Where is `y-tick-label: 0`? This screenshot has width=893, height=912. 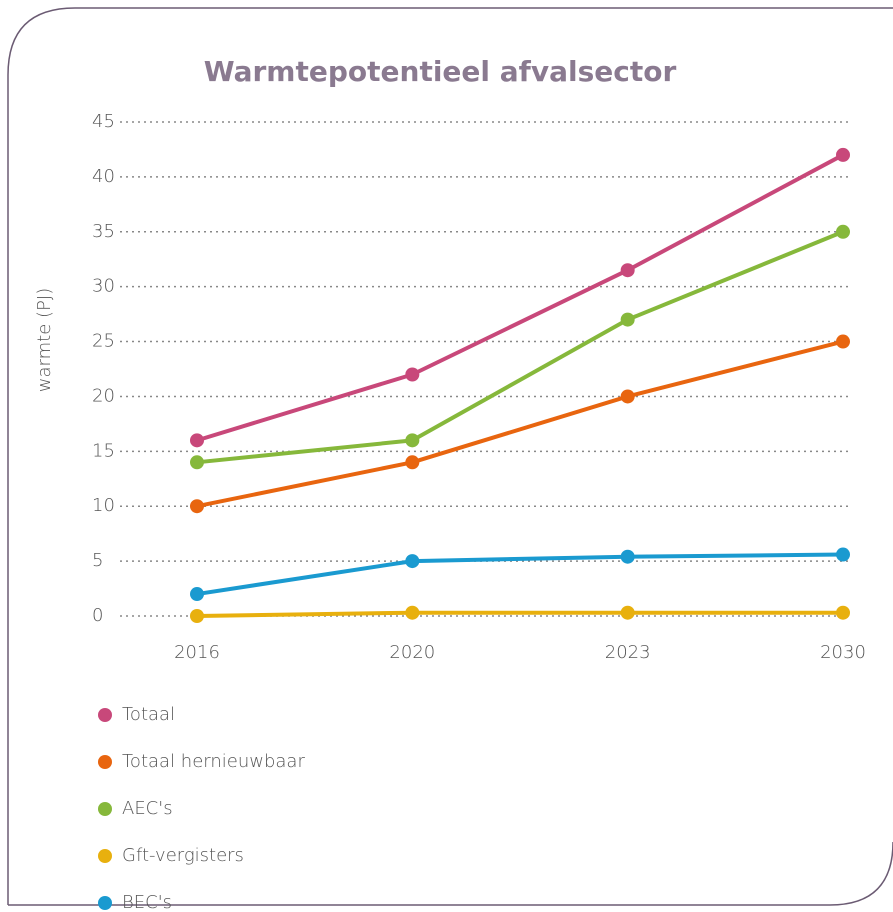
y-tick-label: 0 is located at coordinates (97, 615).